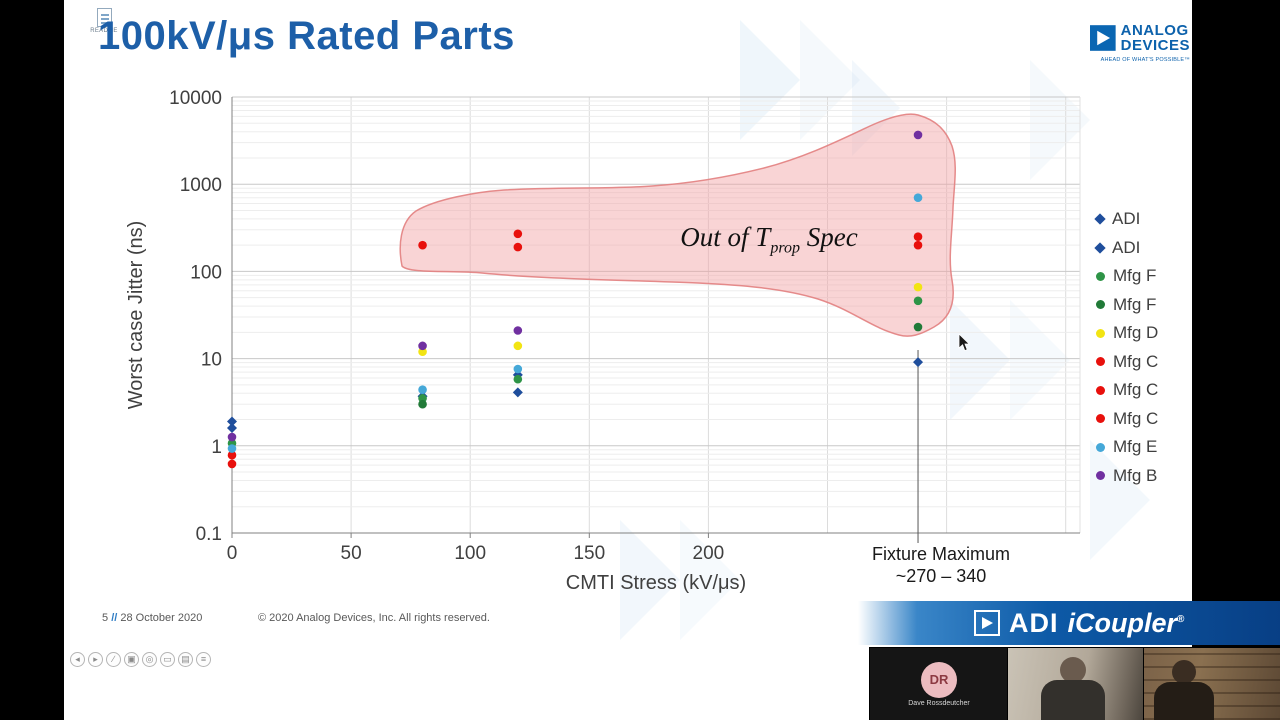  Describe the element at coordinates (104, 31) in the screenshot. I see `readme-label: README` at that location.